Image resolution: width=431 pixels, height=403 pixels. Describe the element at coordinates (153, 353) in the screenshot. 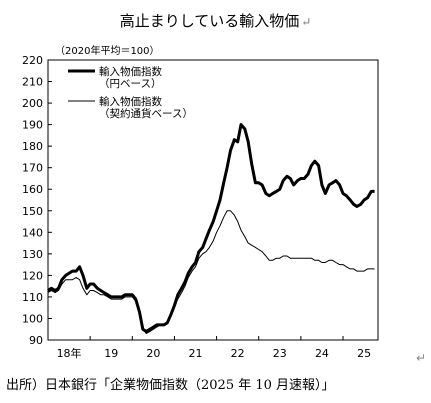

I see `x-tick-label: 20` at that location.